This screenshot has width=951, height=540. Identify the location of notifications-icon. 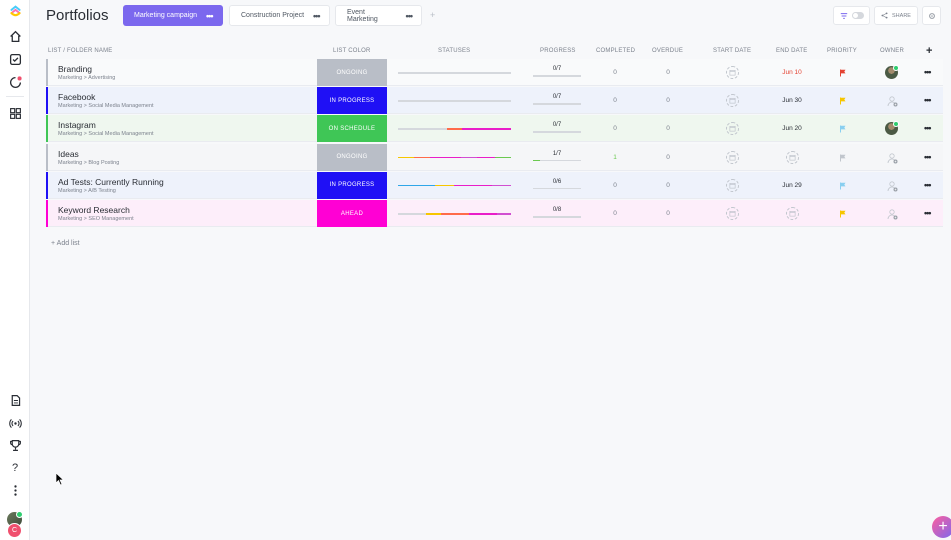
(15, 82).